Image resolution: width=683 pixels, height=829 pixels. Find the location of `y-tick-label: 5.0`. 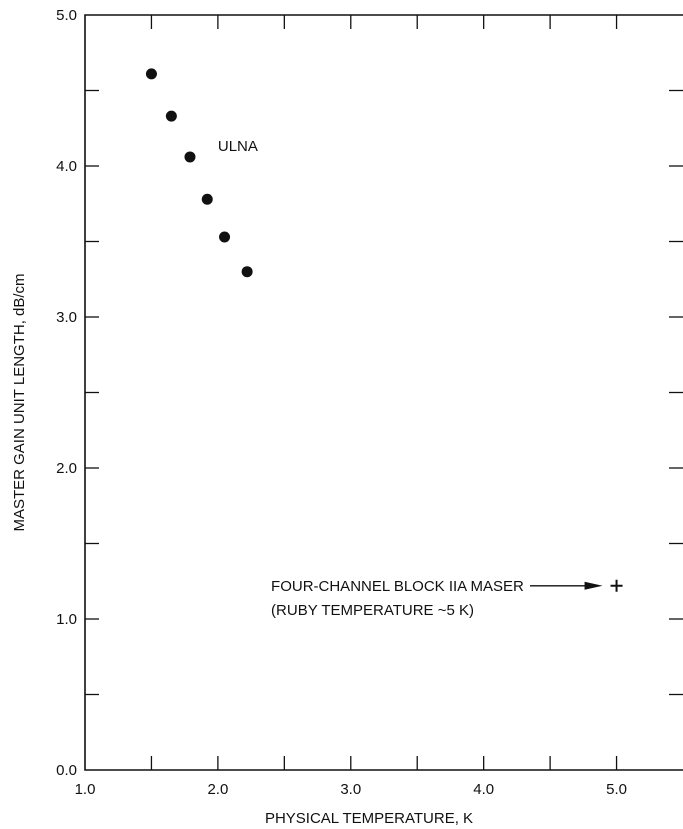

y-tick-label: 5.0 is located at coordinates (66, 15).